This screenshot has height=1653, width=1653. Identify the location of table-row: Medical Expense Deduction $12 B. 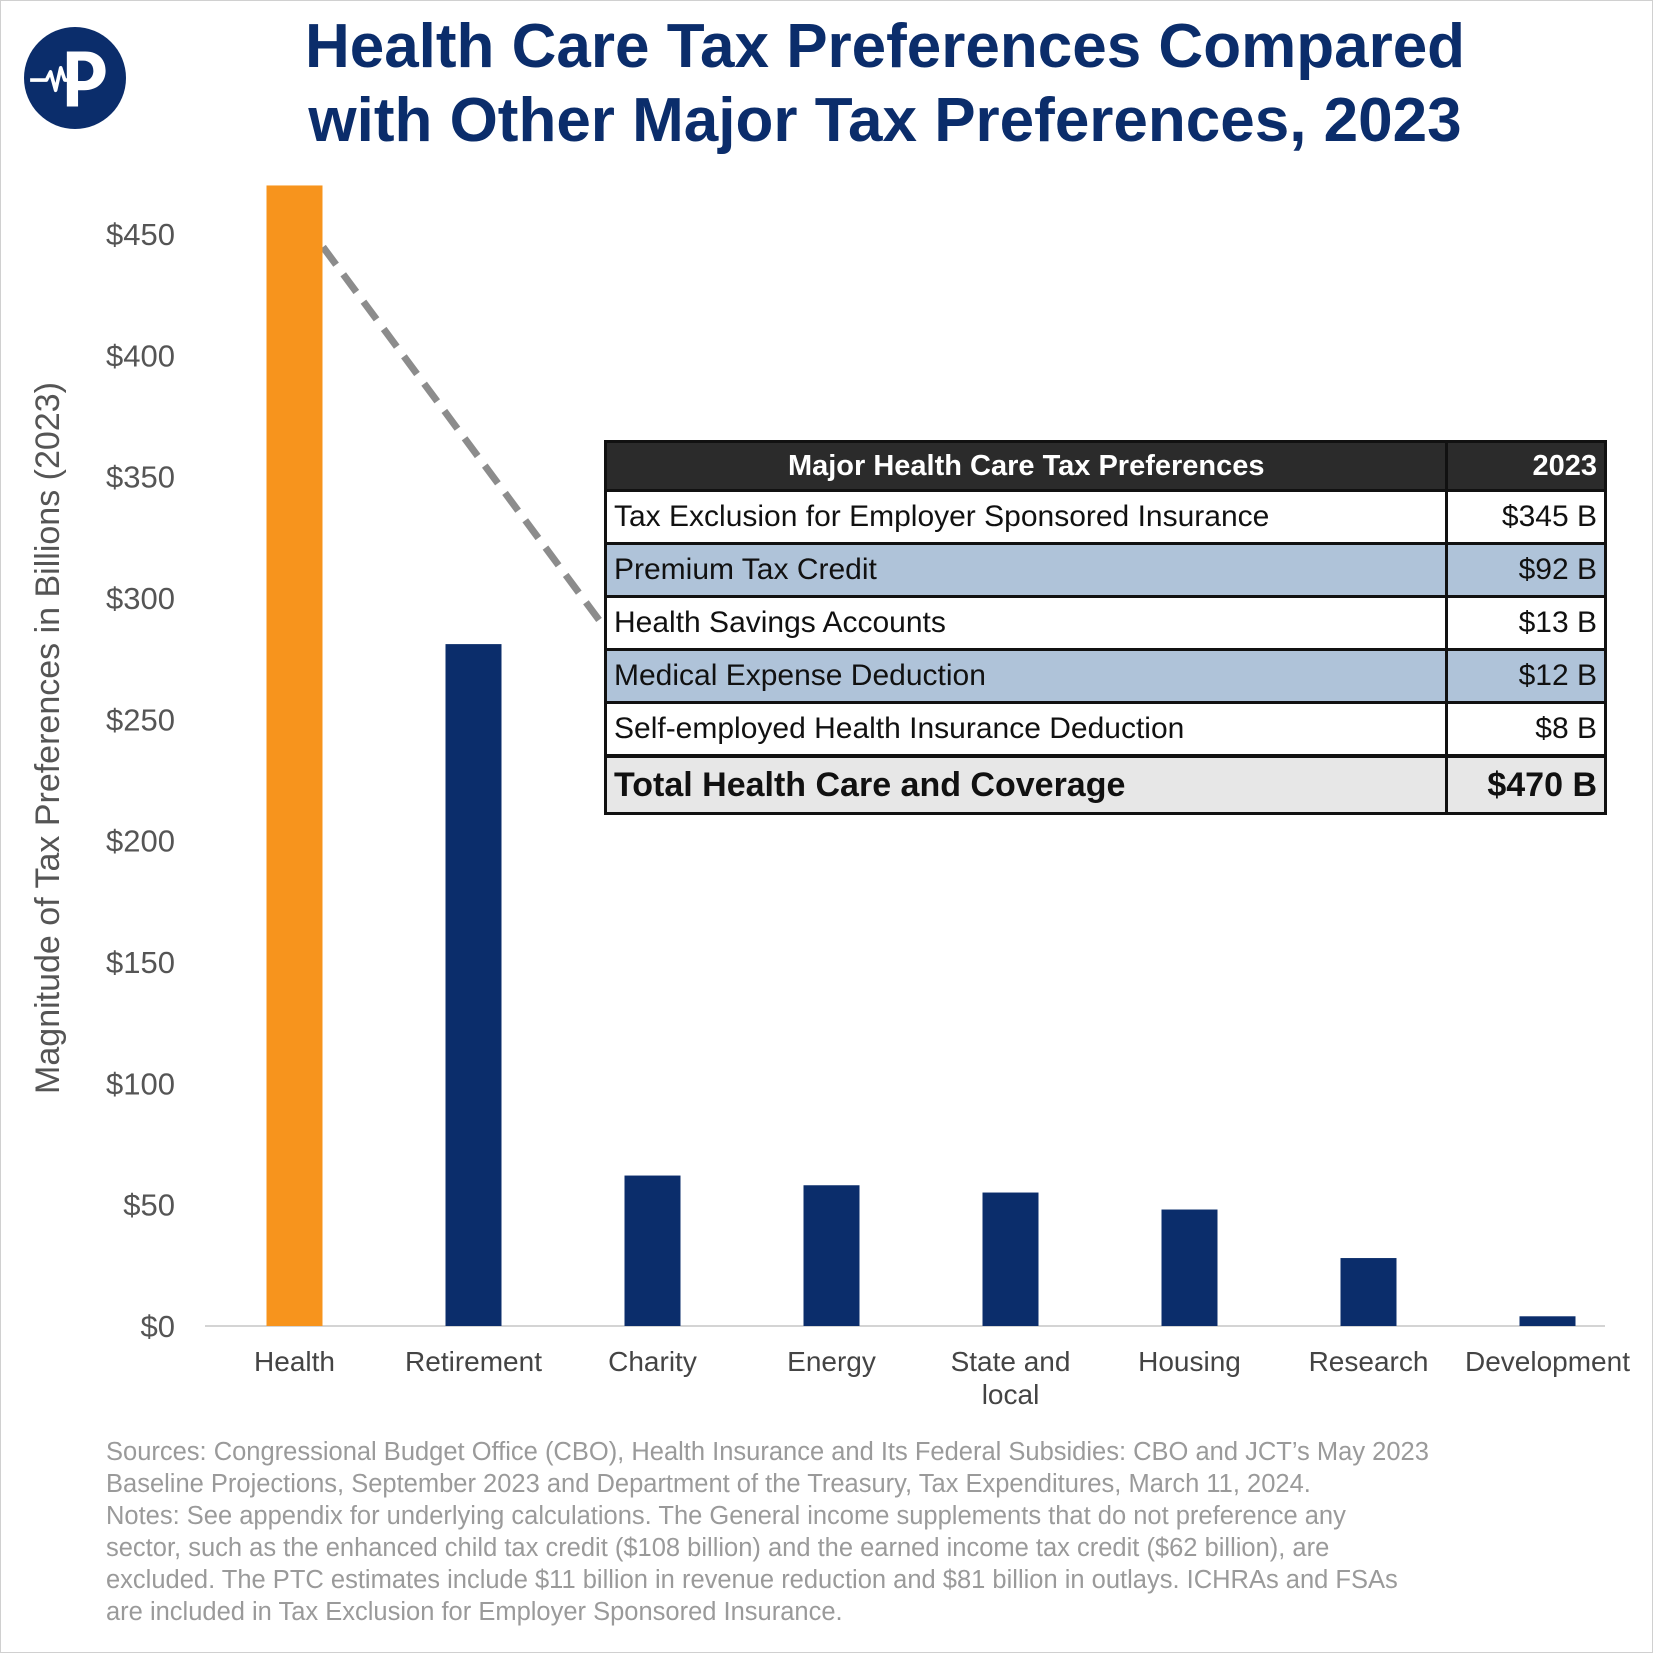
(1105, 675).